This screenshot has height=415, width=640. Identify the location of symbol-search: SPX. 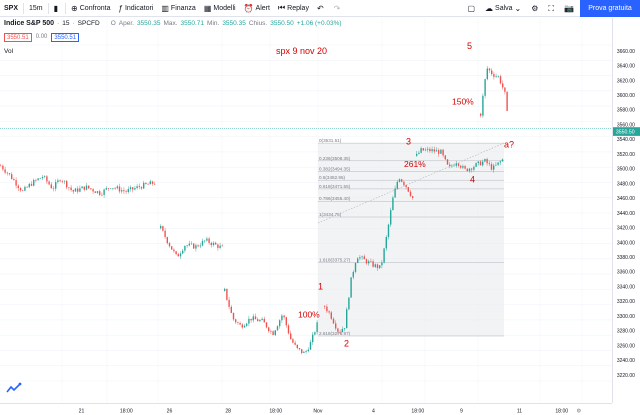
(11, 8).